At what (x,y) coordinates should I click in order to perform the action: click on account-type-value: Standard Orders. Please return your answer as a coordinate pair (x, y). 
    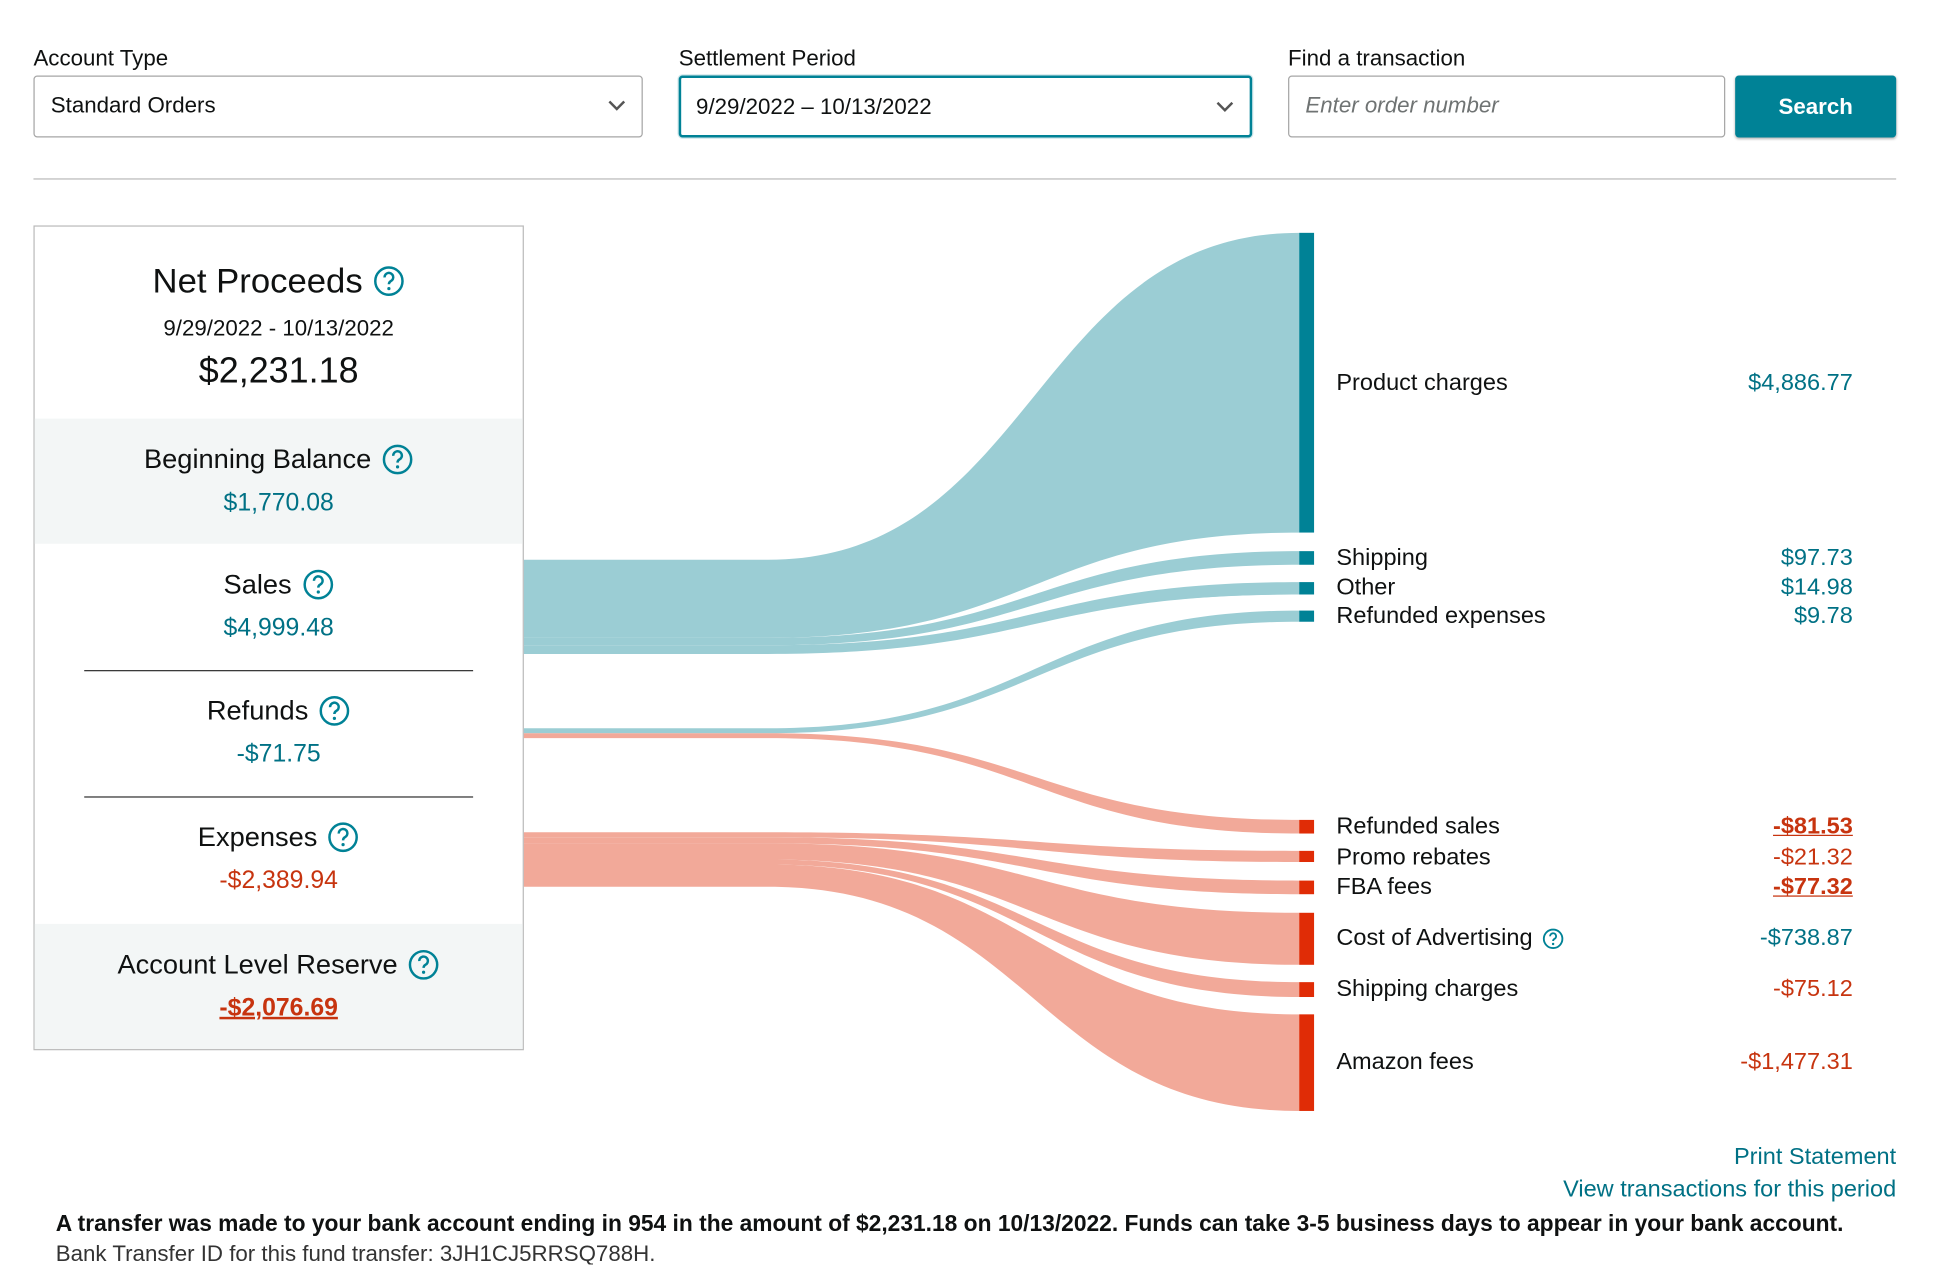
    Looking at the image, I should click on (133, 105).